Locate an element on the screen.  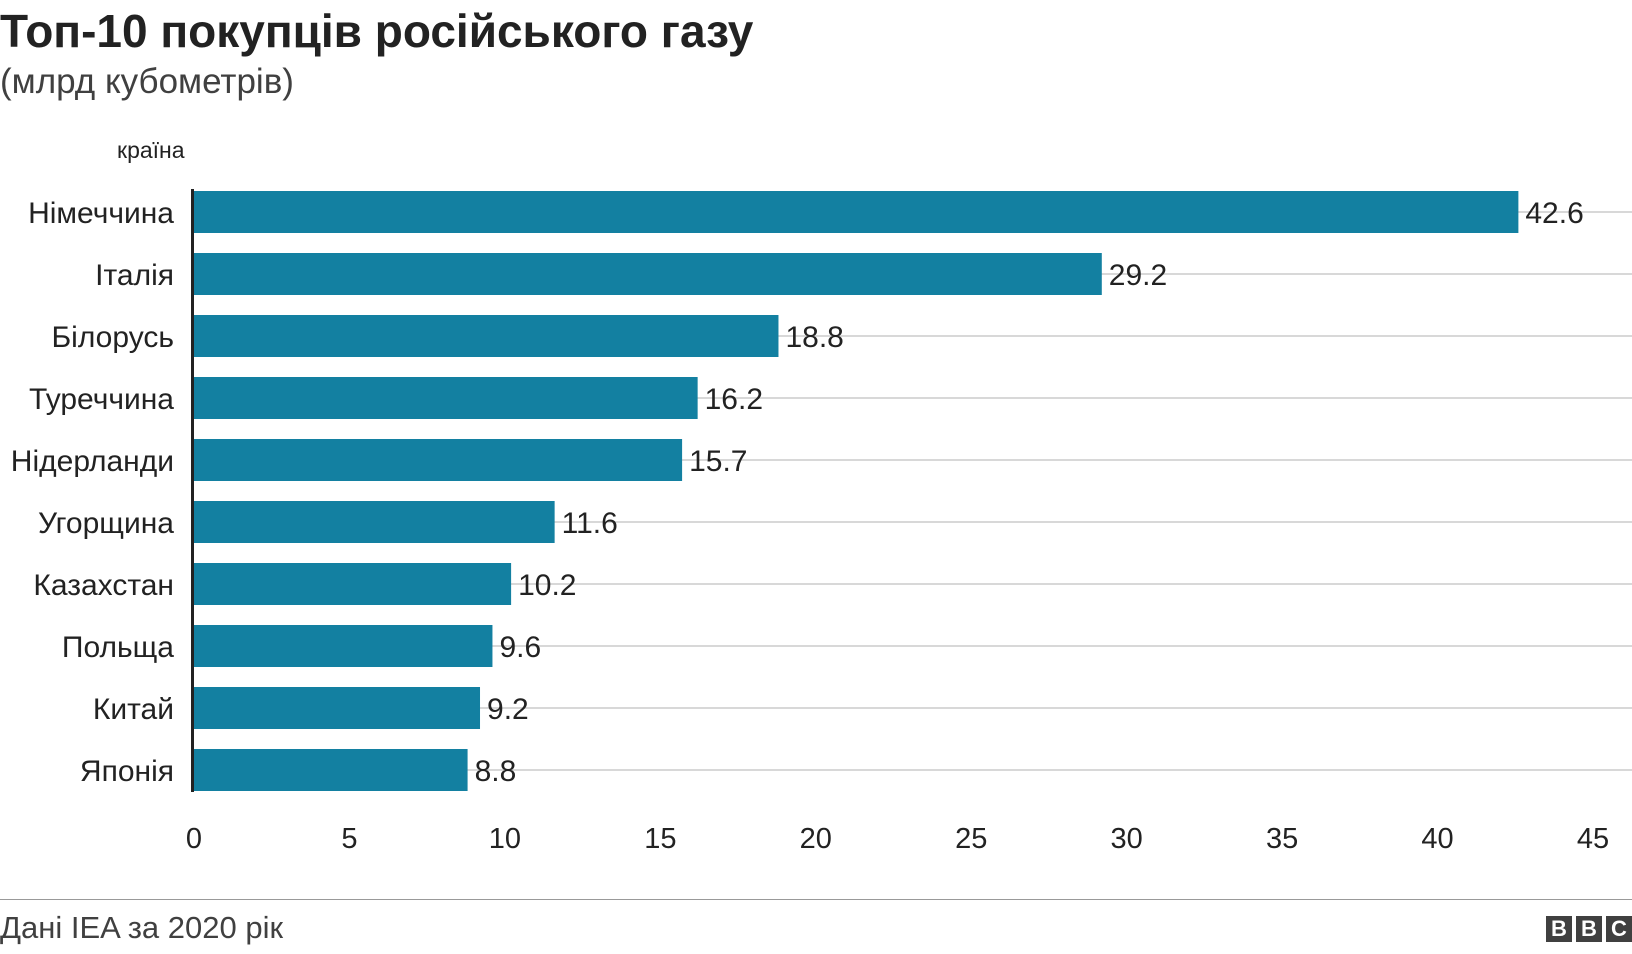
data-label: 11.6 is located at coordinates (590, 523).